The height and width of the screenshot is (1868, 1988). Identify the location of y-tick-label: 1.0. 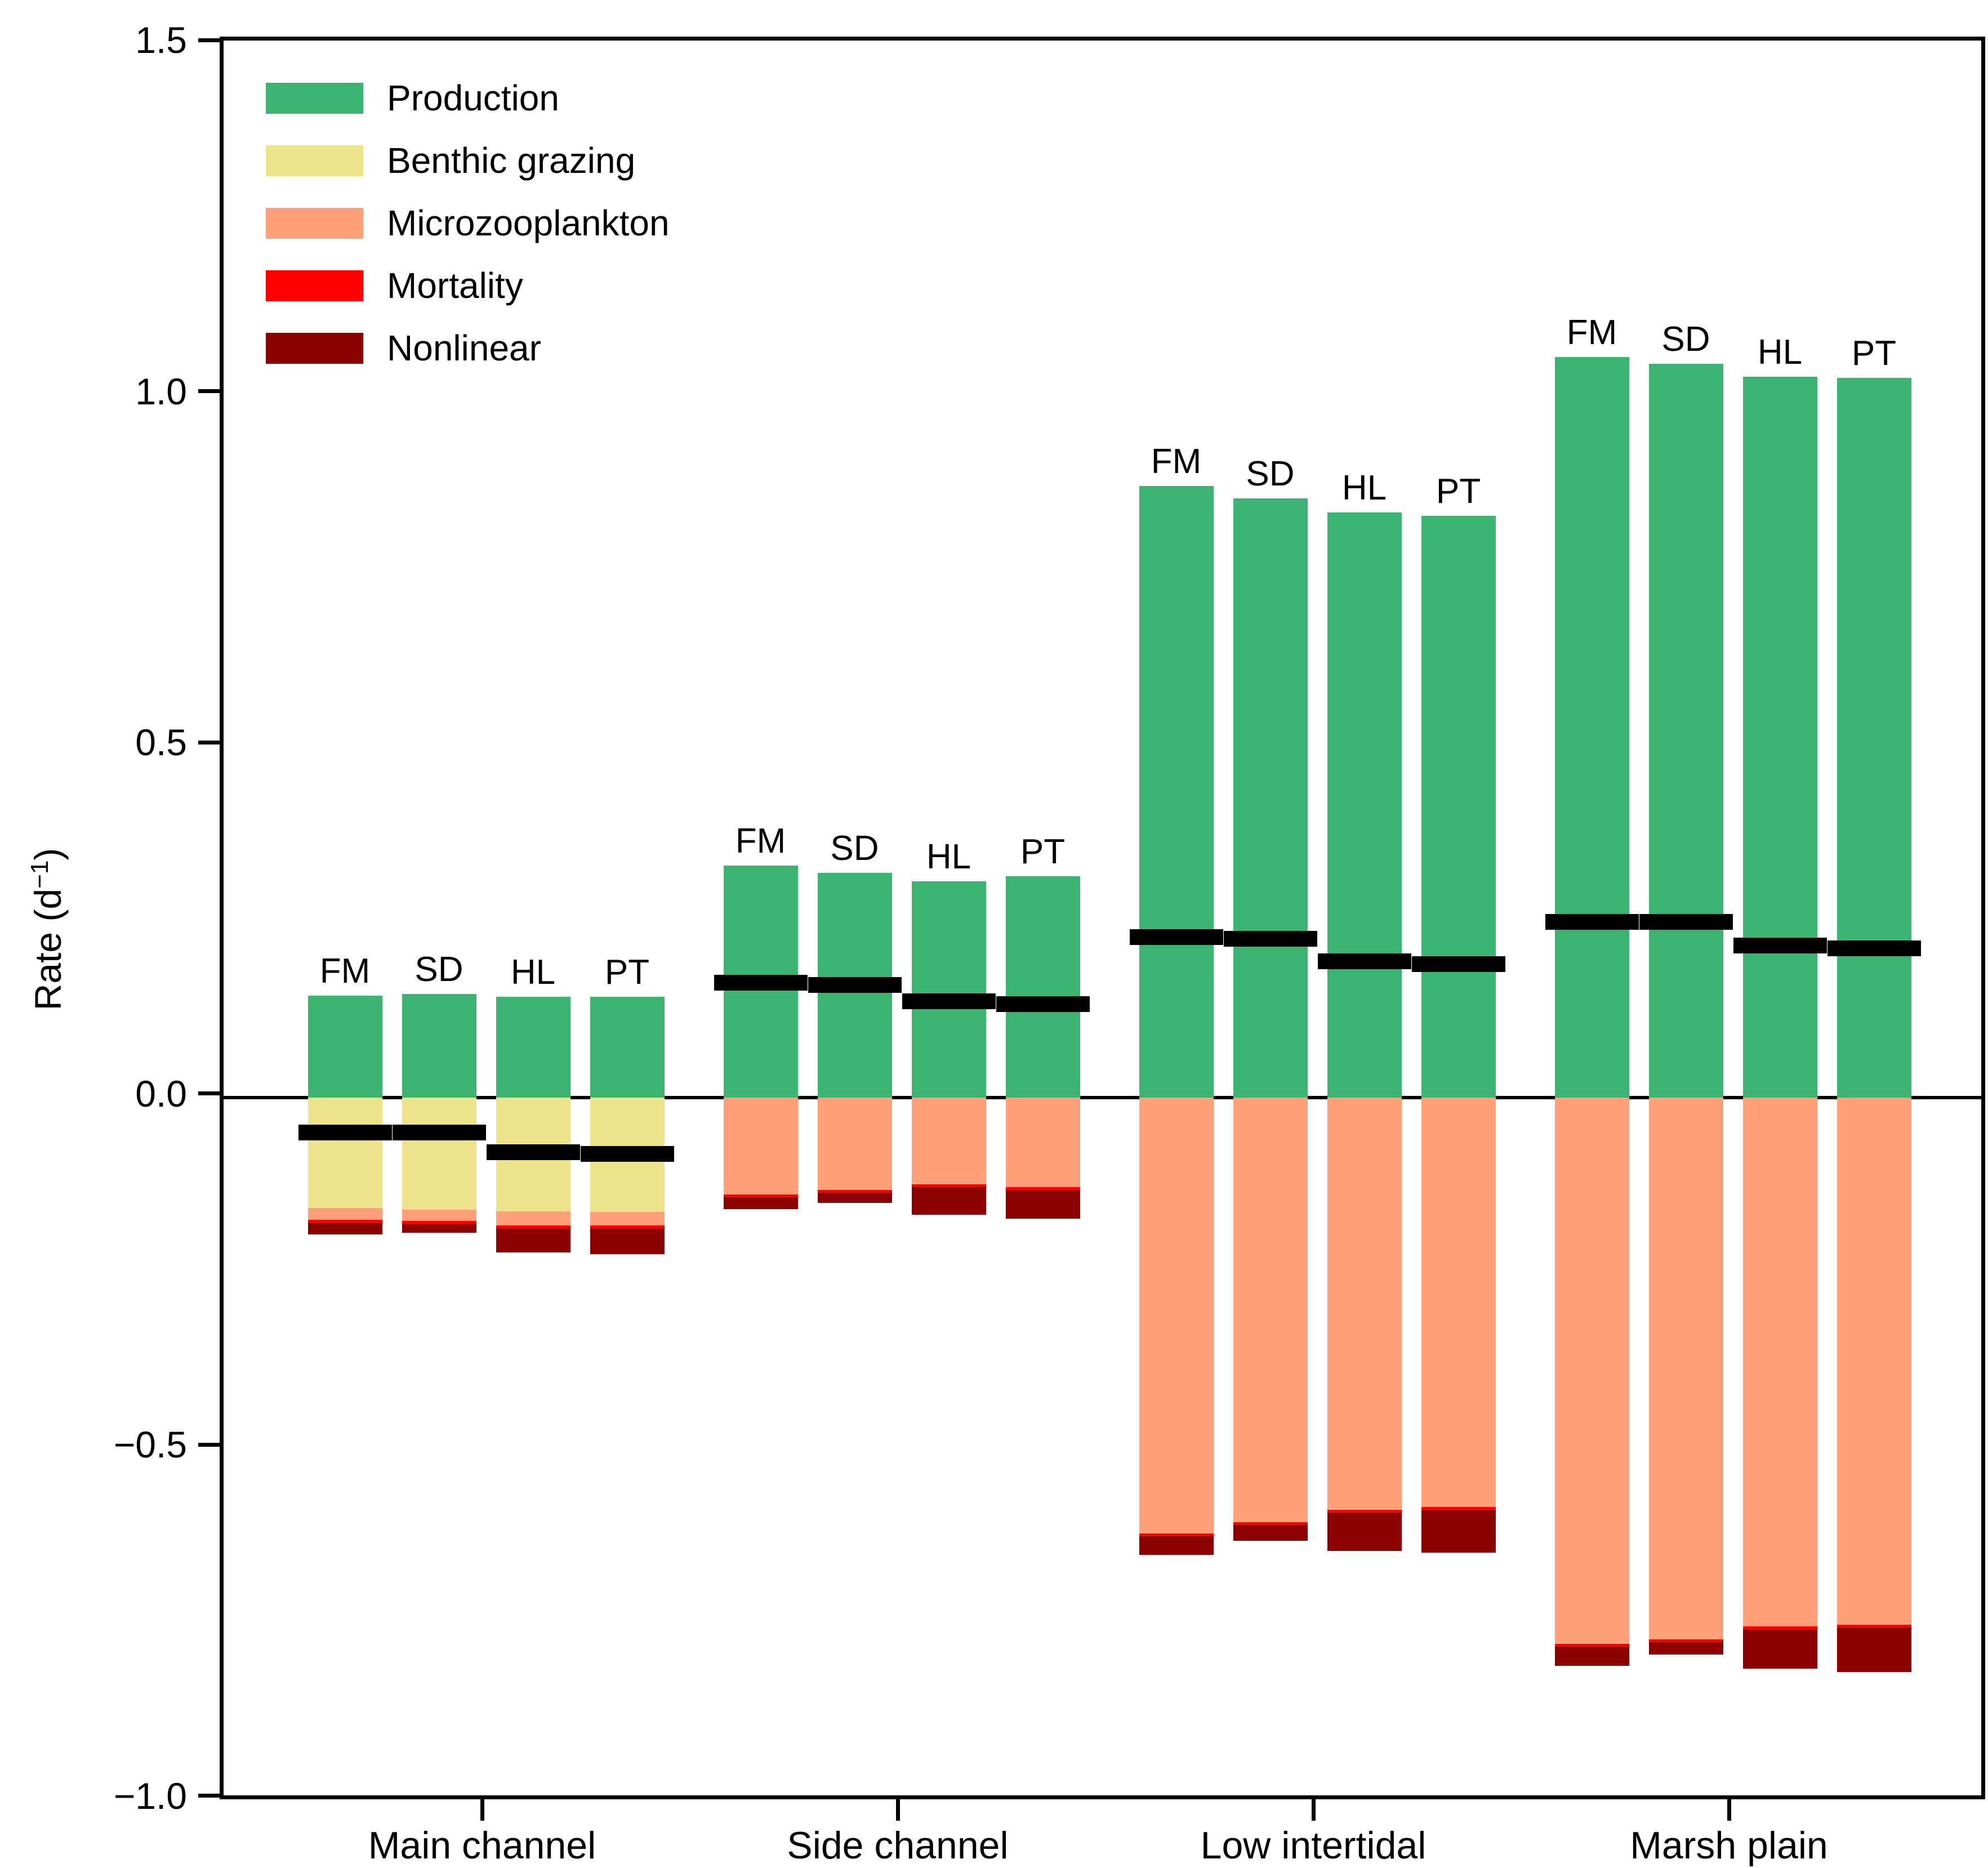
(161, 391).